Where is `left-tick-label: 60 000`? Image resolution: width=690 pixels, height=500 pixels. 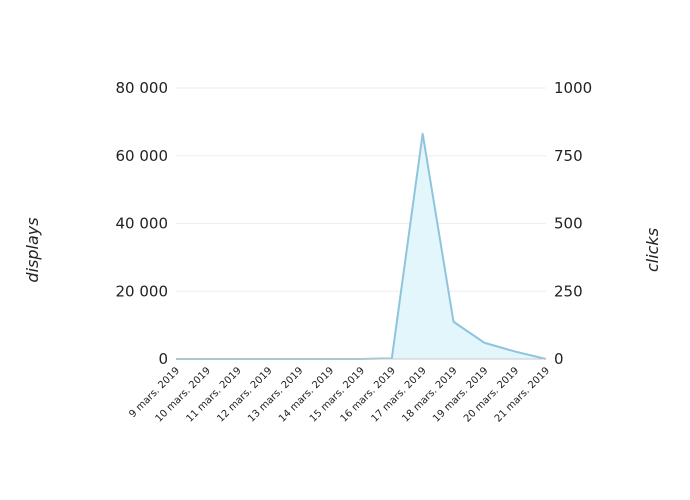 left-tick-label: 60 000 is located at coordinates (142, 156).